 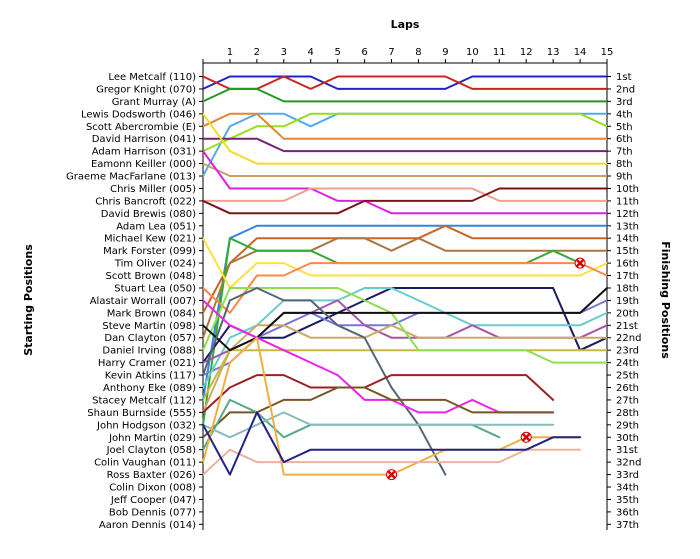 I want to click on x-tick-label: 15, so click(x=607, y=52).